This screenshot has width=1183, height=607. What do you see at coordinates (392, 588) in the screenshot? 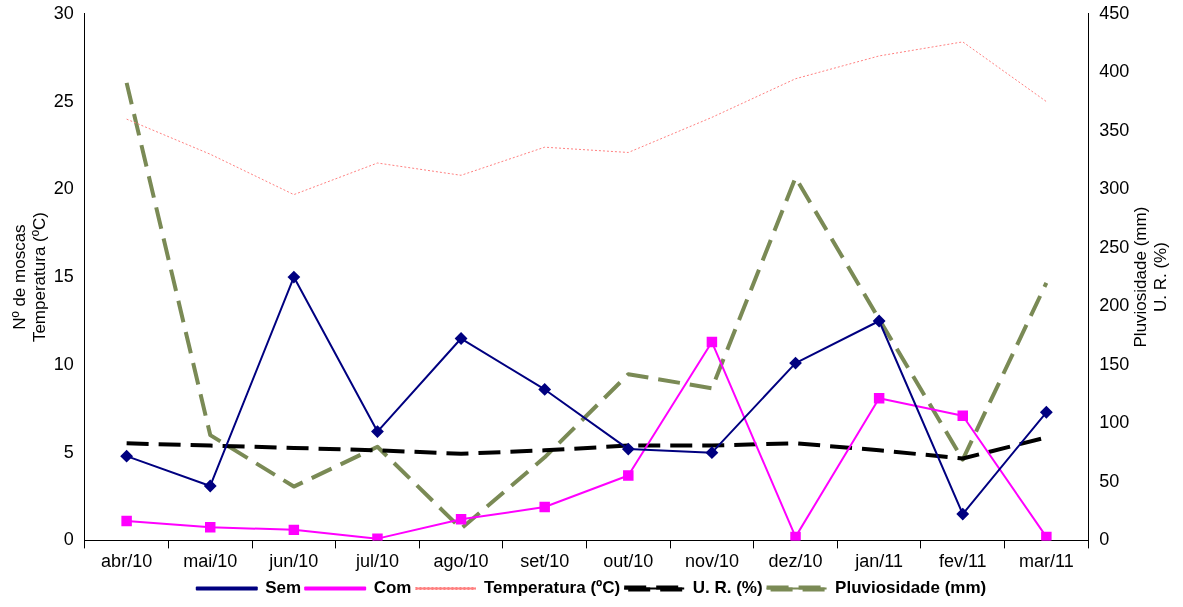
I see `legend-label: Com` at bounding box center [392, 588].